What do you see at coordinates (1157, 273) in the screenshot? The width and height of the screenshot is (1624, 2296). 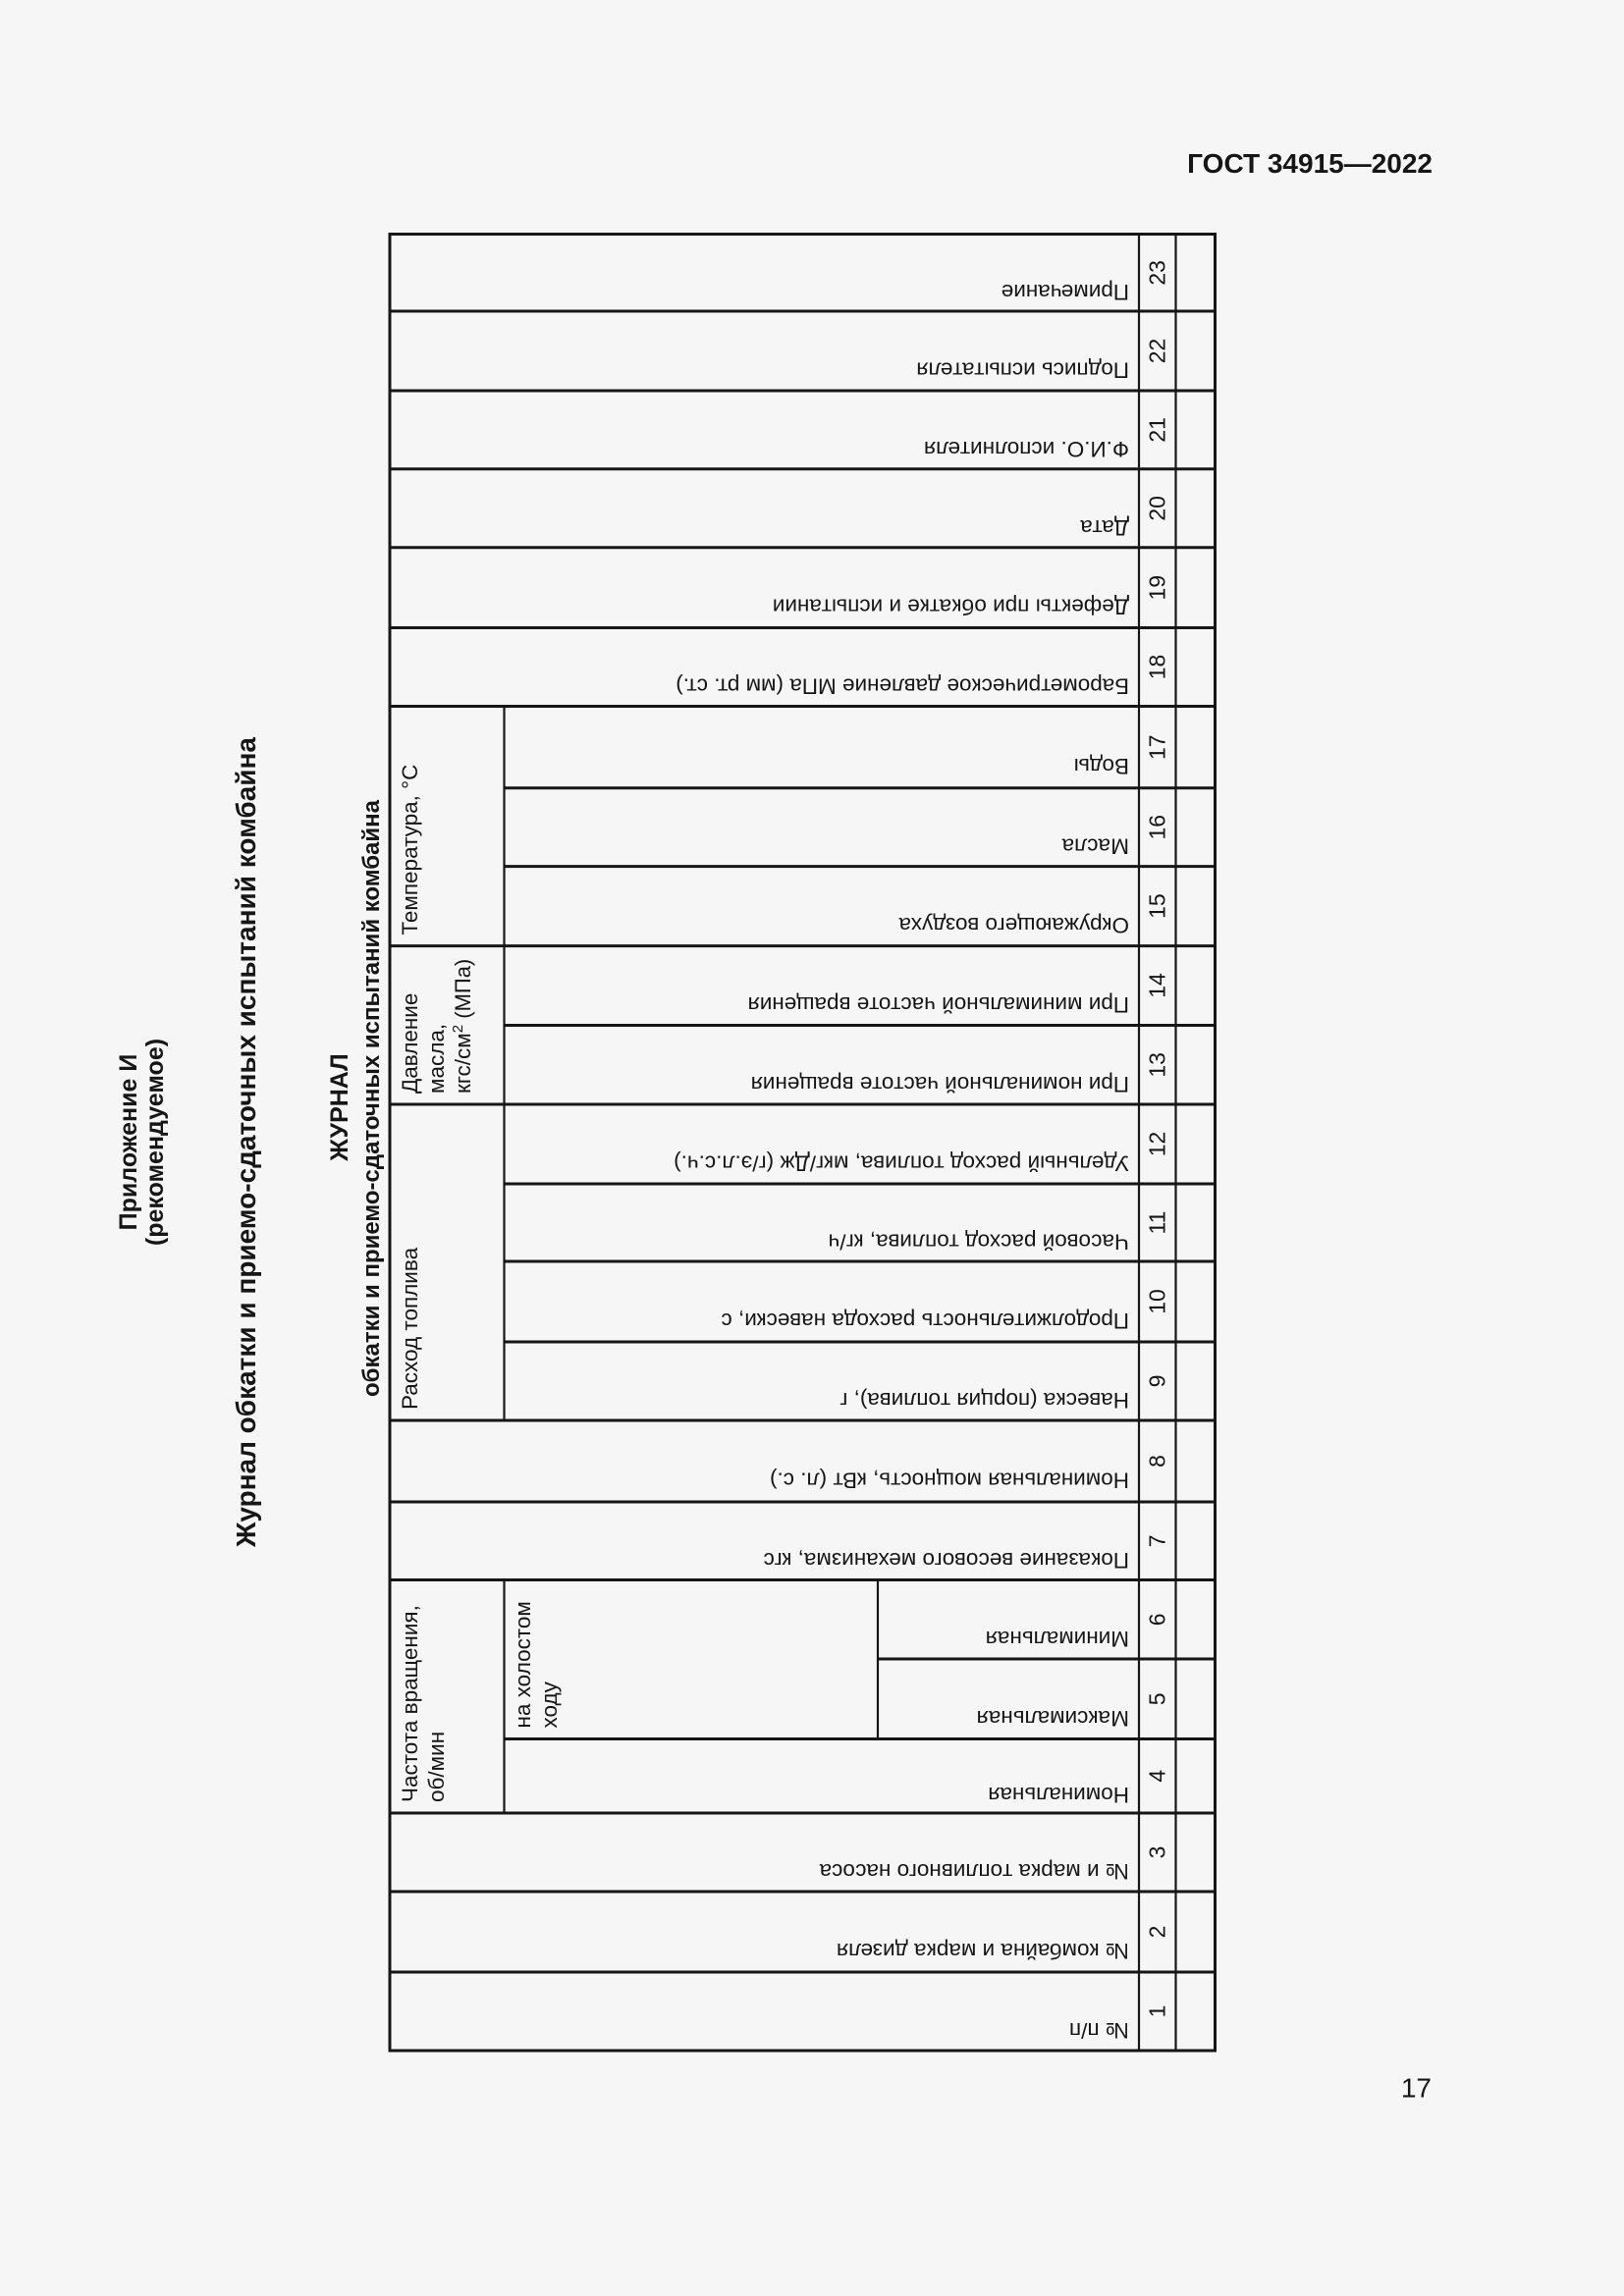 I see `svg-text: 23` at bounding box center [1157, 273].